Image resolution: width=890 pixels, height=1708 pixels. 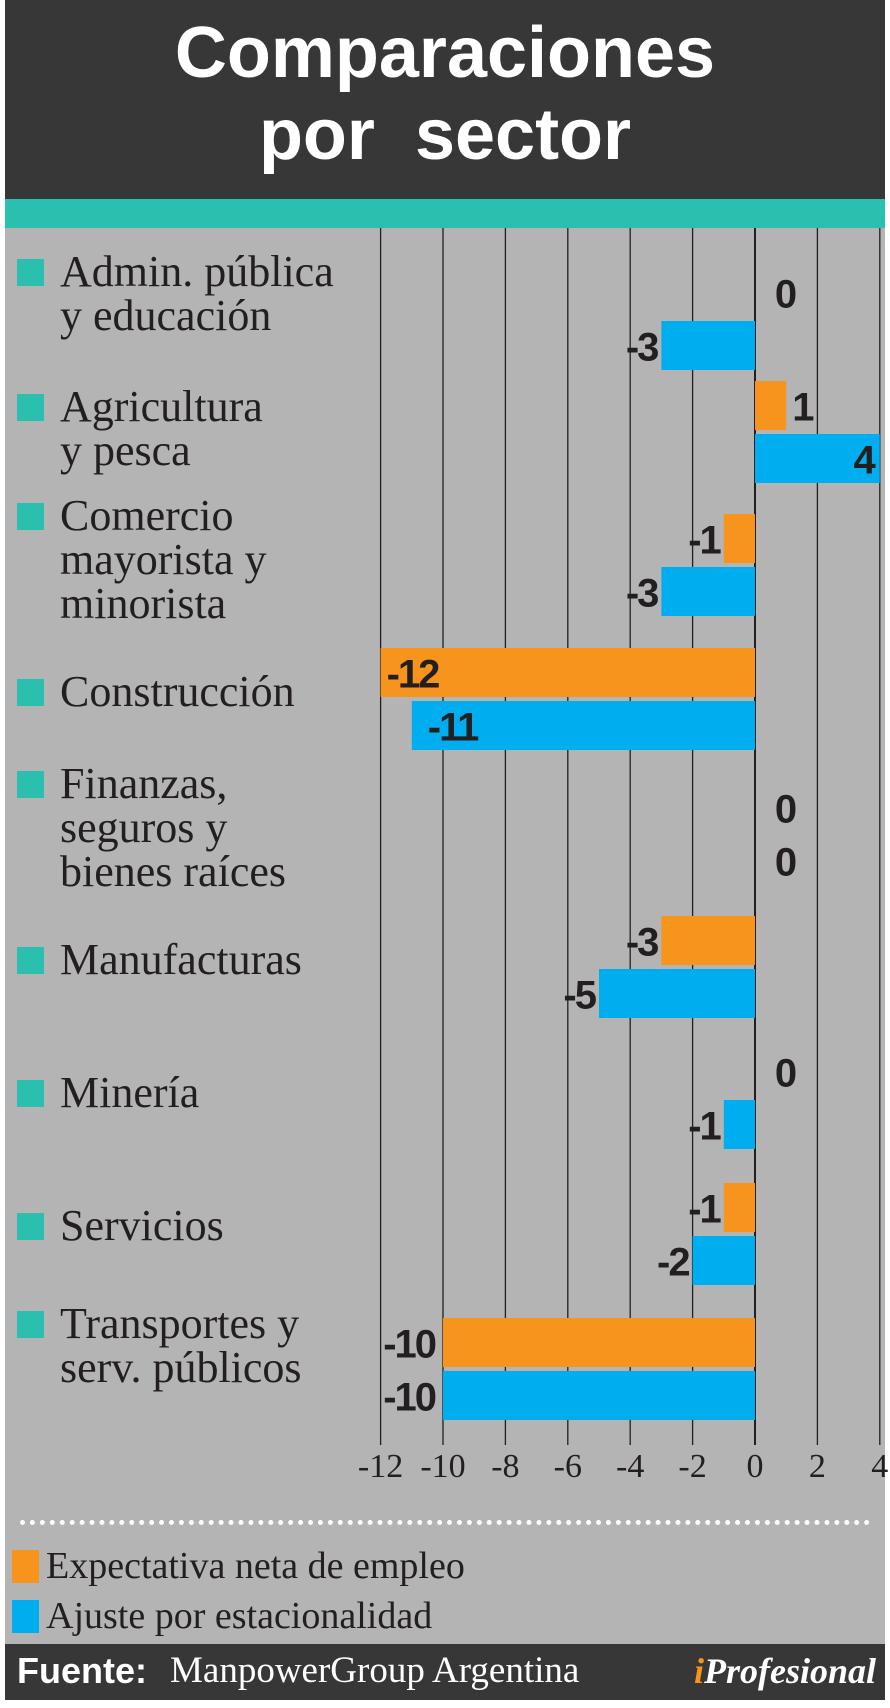 I want to click on category-label: Transportes y, so click(x=180, y=1323).